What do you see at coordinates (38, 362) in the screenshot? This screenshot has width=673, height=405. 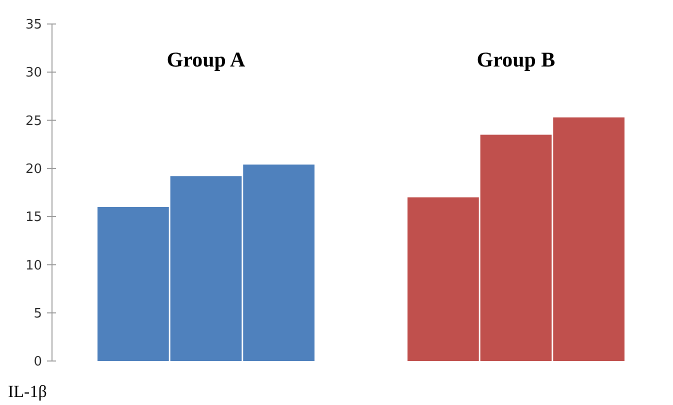 I see `y-tick-label: 0` at bounding box center [38, 362].